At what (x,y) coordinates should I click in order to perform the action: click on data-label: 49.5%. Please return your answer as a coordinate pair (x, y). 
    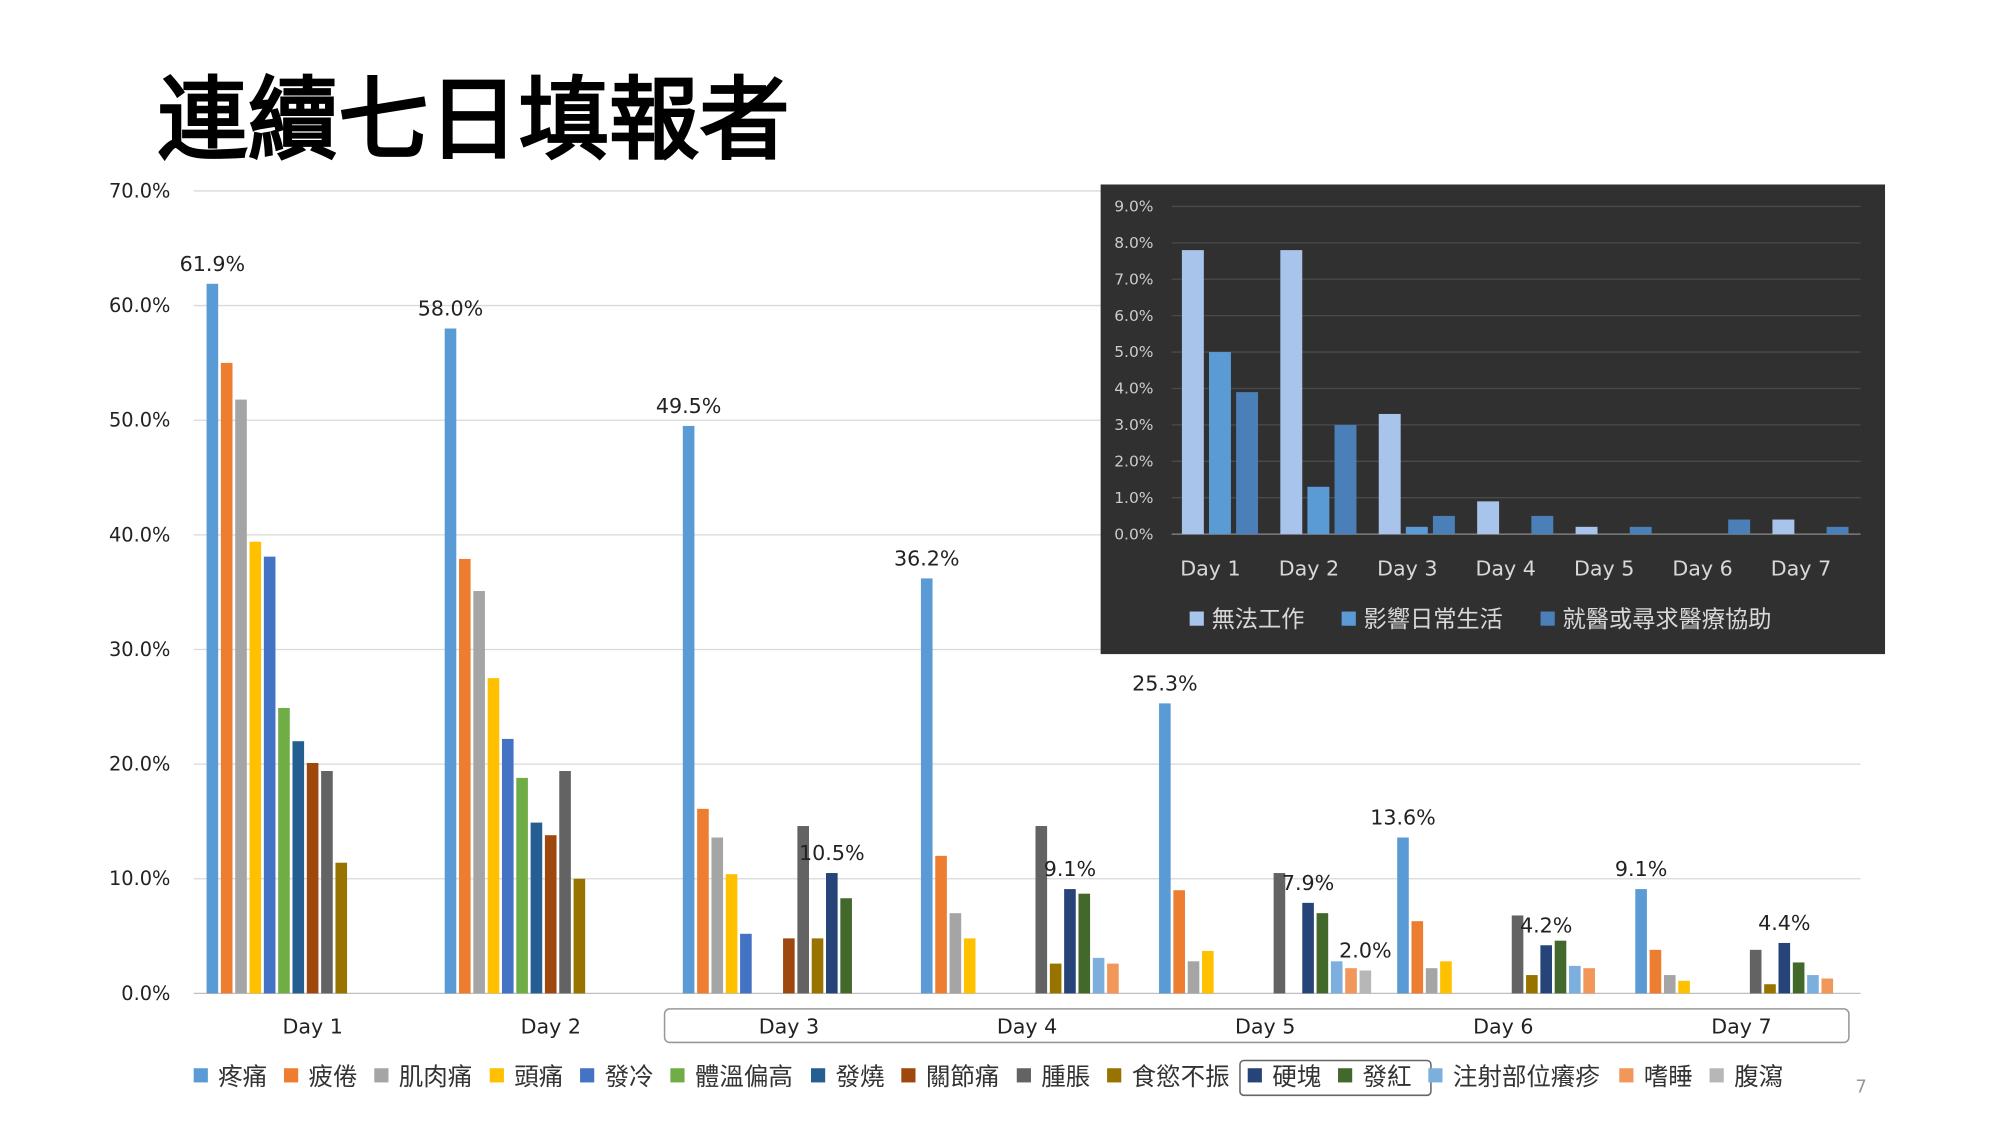
    Looking at the image, I should click on (689, 406).